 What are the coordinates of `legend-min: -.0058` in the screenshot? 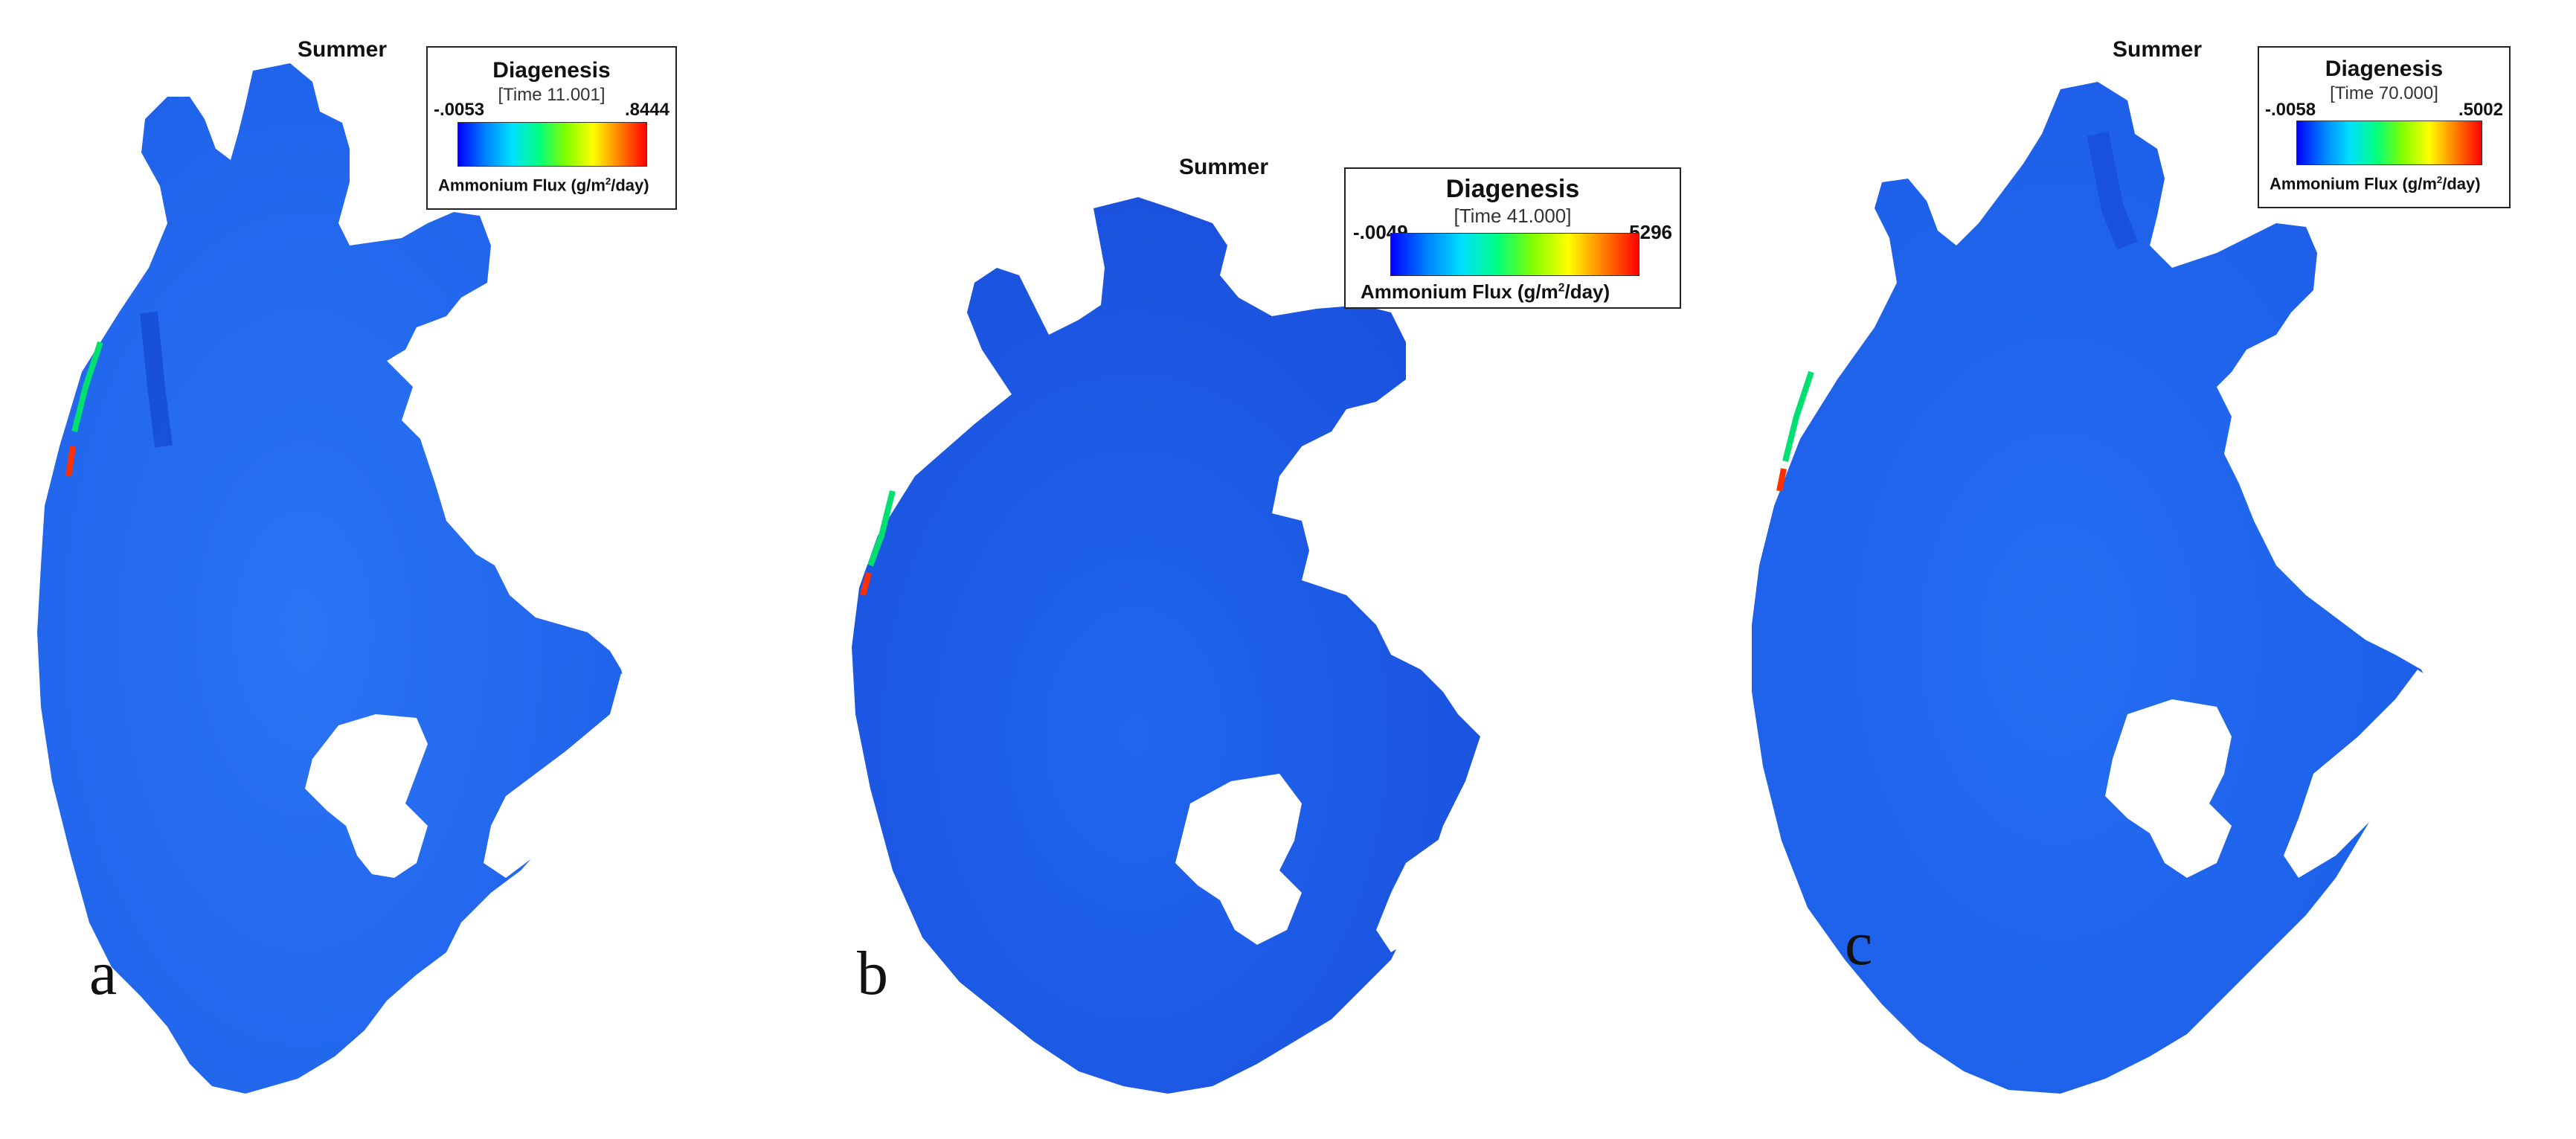 It's located at (2290, 110).